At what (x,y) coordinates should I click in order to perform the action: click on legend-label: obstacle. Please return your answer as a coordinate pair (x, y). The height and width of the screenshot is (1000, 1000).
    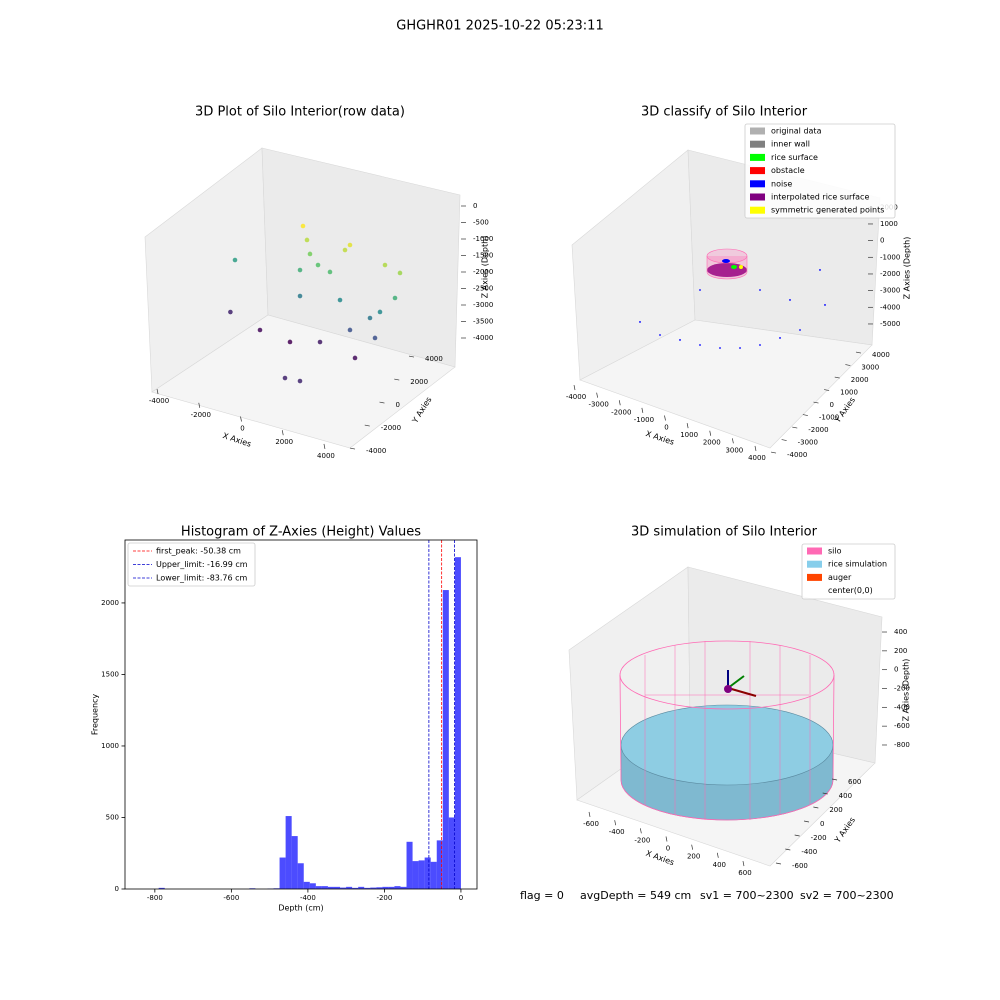
    Looking at the image, I should click on (788, 170).